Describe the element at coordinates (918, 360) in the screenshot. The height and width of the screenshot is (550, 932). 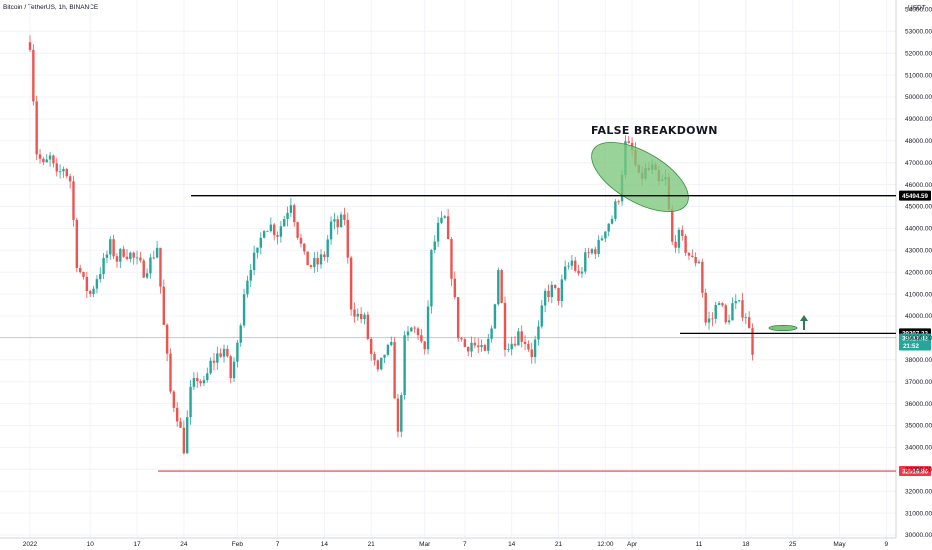
I see `y-tick-label: 38000.00` at that location.